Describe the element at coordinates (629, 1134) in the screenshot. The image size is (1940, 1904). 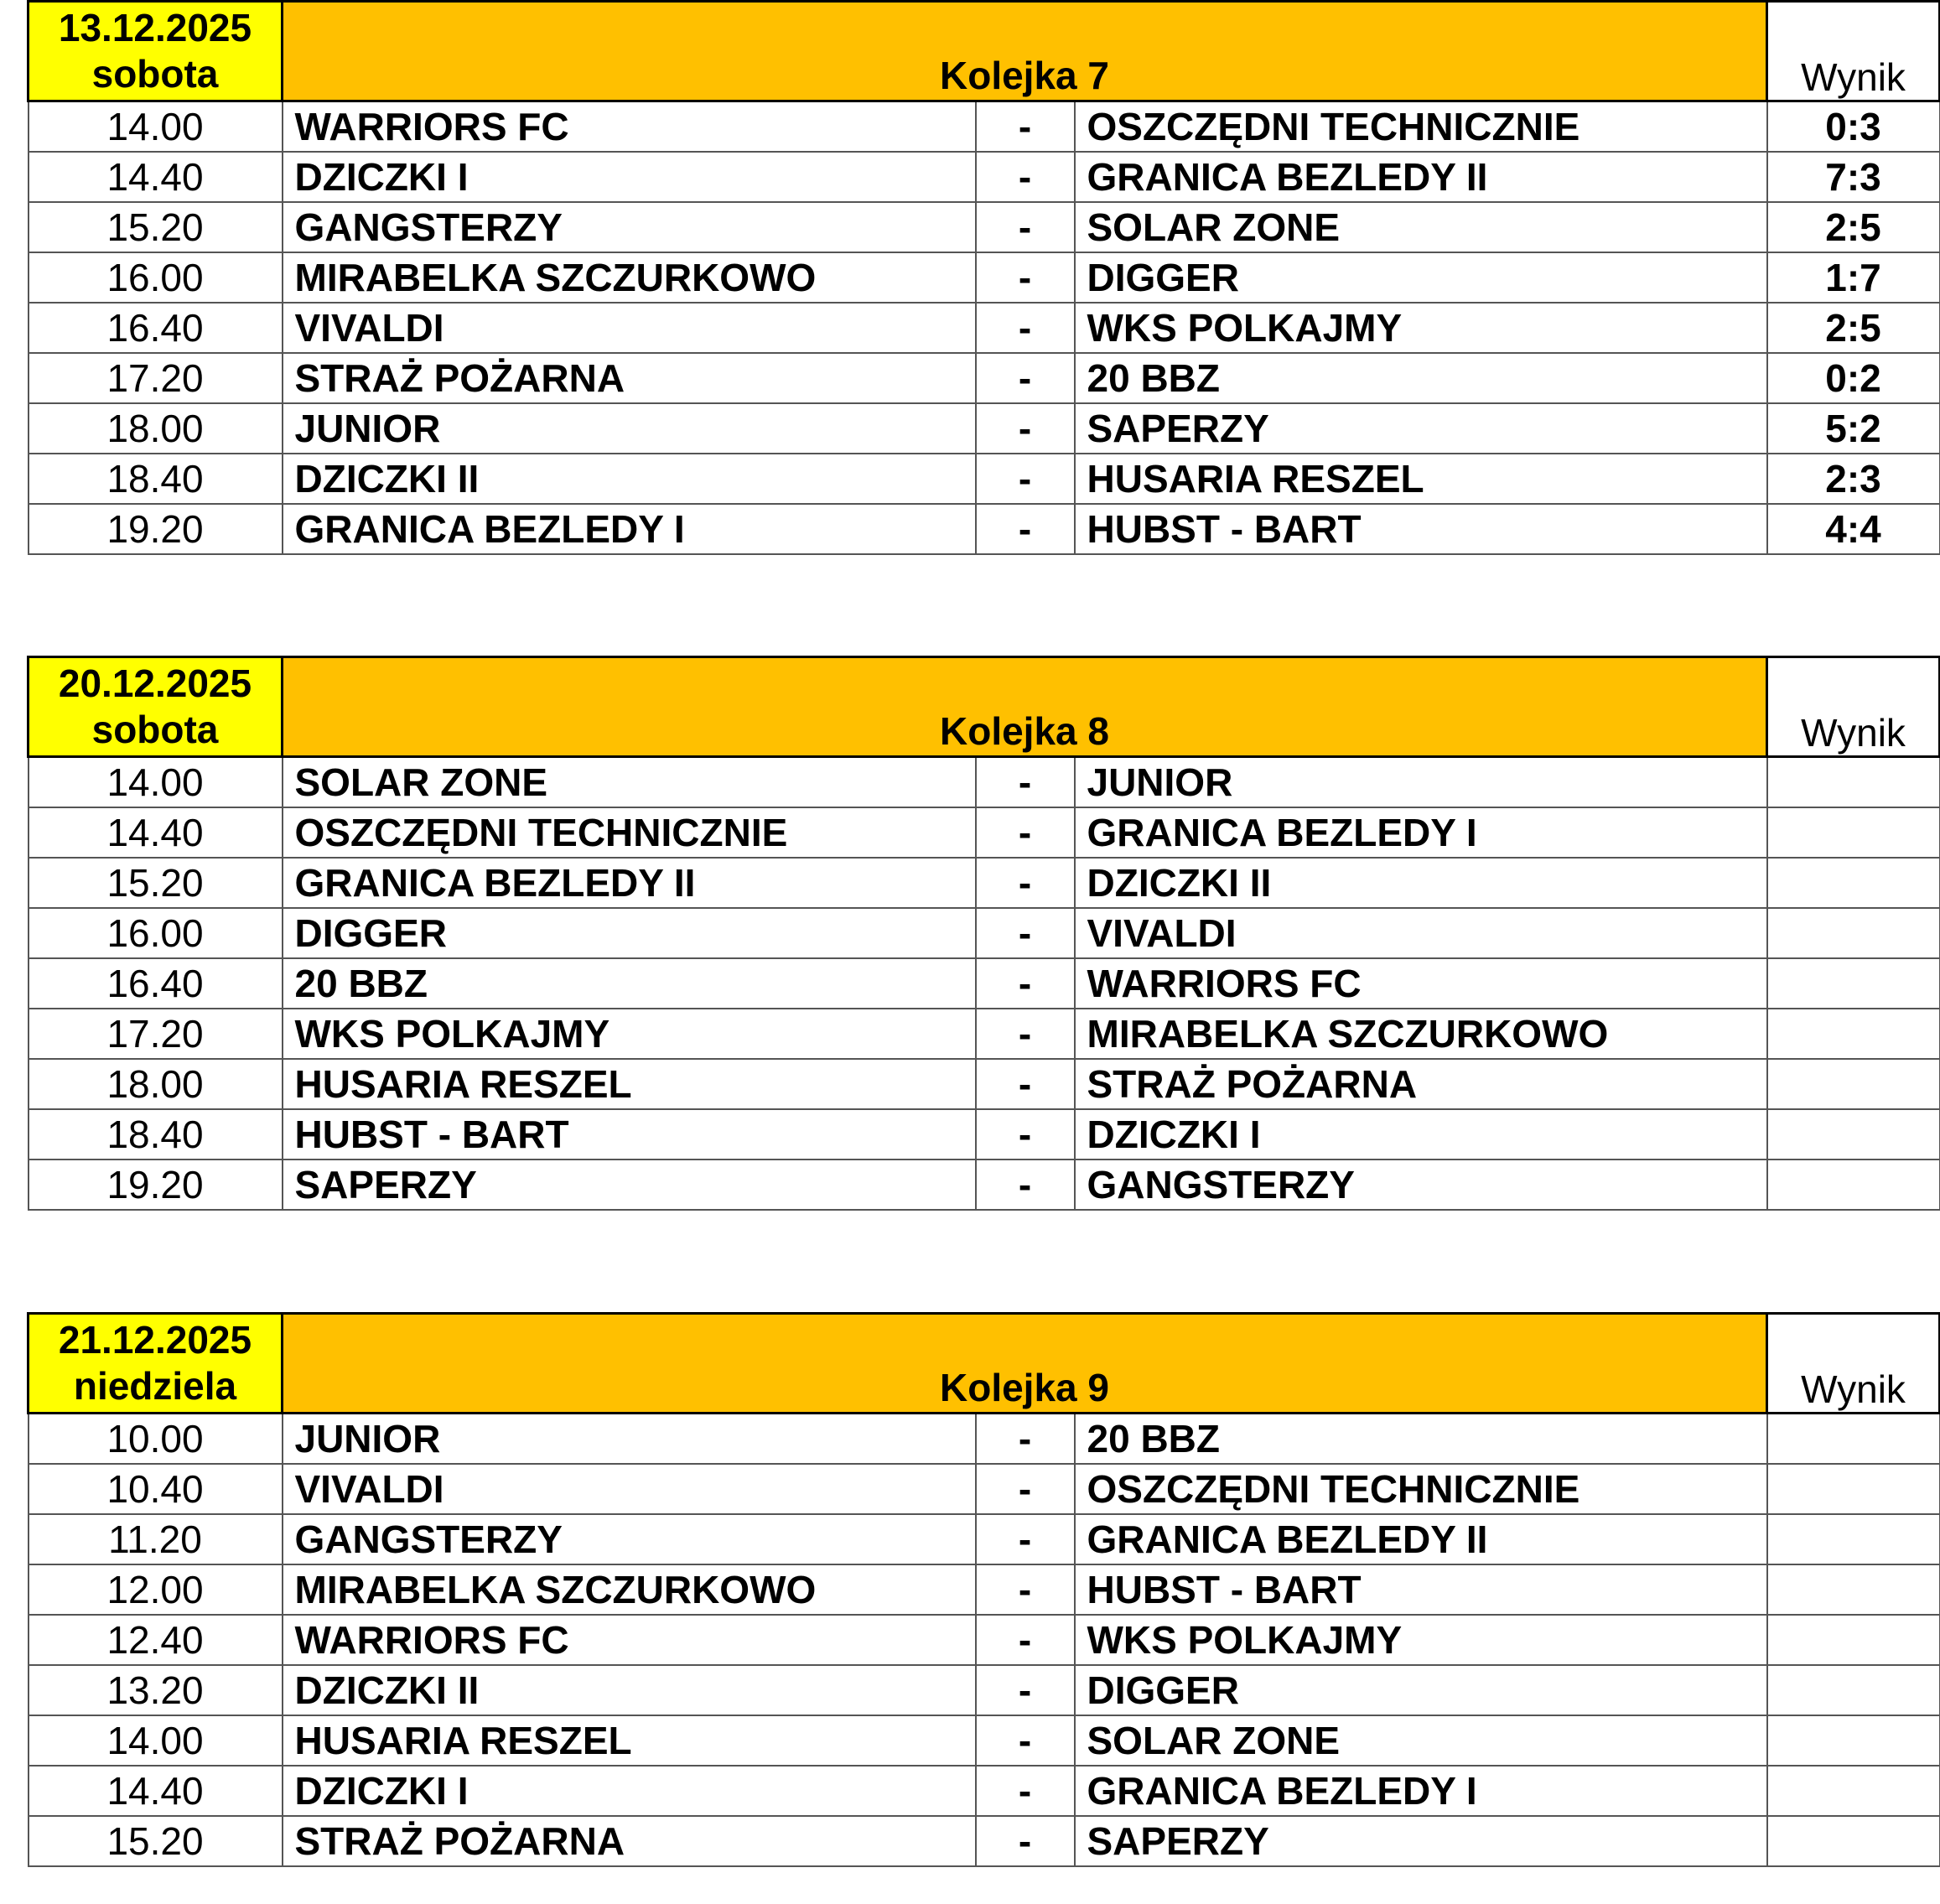
I see `home-team: HUBST - BART` at that location.